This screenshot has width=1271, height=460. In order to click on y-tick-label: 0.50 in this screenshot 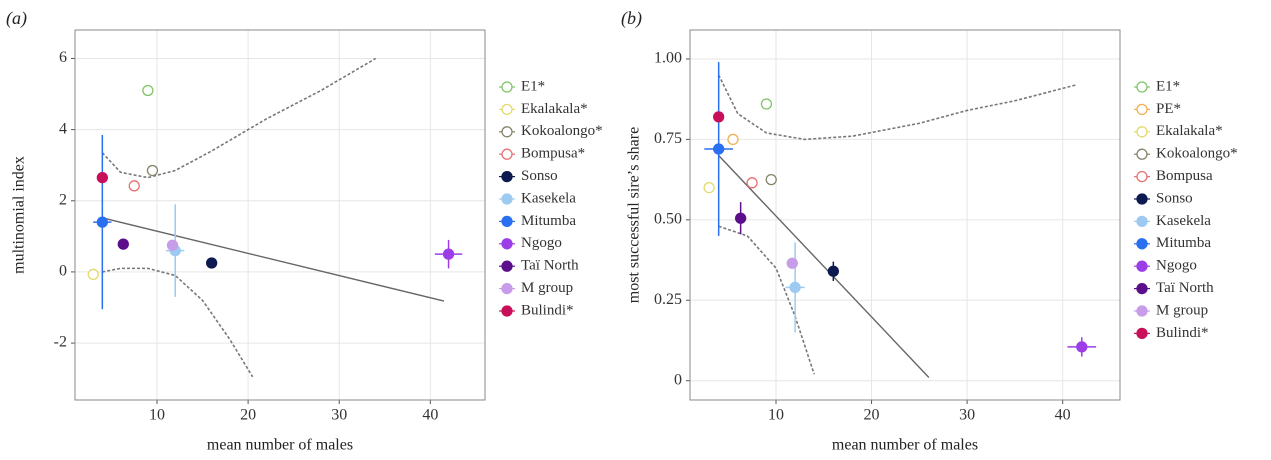, I will do `click(668, 218)`.